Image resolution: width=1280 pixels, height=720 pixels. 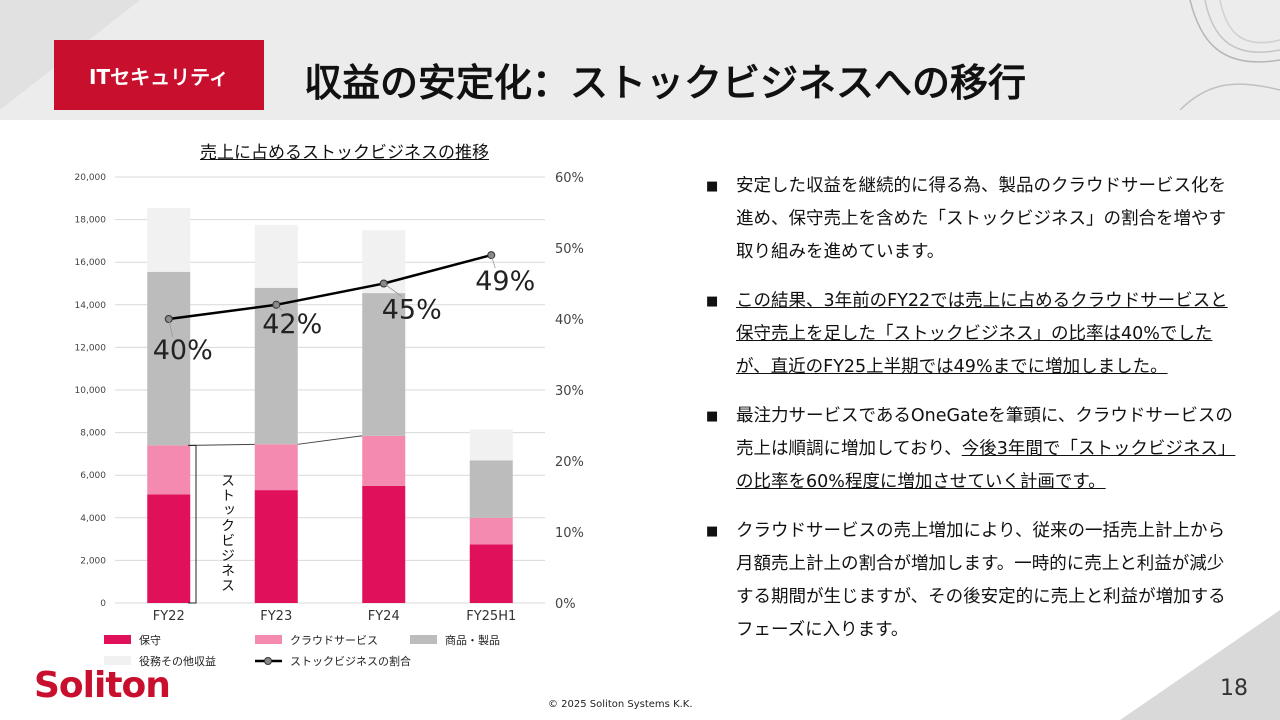 What do you see at coordinates (344, 153) in the screenshot?
I see `chart-title: 売上に占めるストックビジネスの推移` at bounding box center [344, 153].